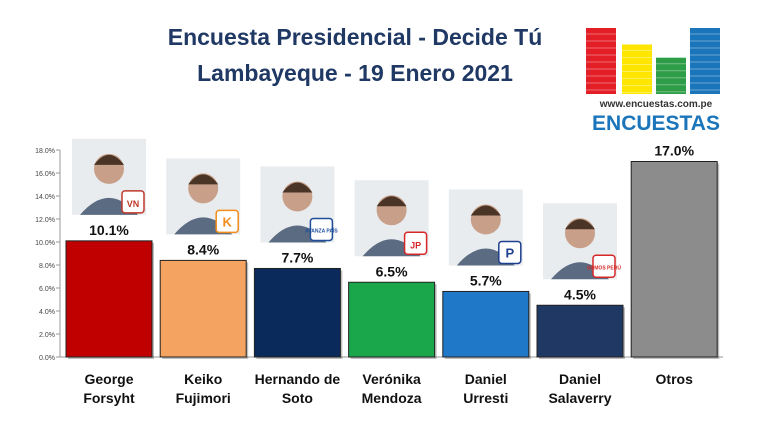 The image size is (768, 437). What do you see at coordinates (297, 389) in the screenshot?
I see `category-label: Hernando de Soto` at bounding box center [297, 389].